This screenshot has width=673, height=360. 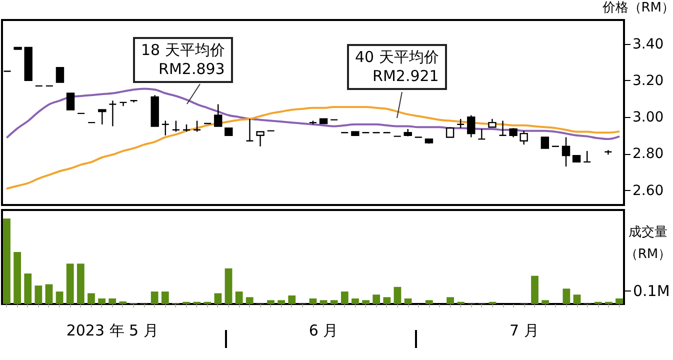 I want to click on x-tick-label: 6 月, so click(x=323, y=331).